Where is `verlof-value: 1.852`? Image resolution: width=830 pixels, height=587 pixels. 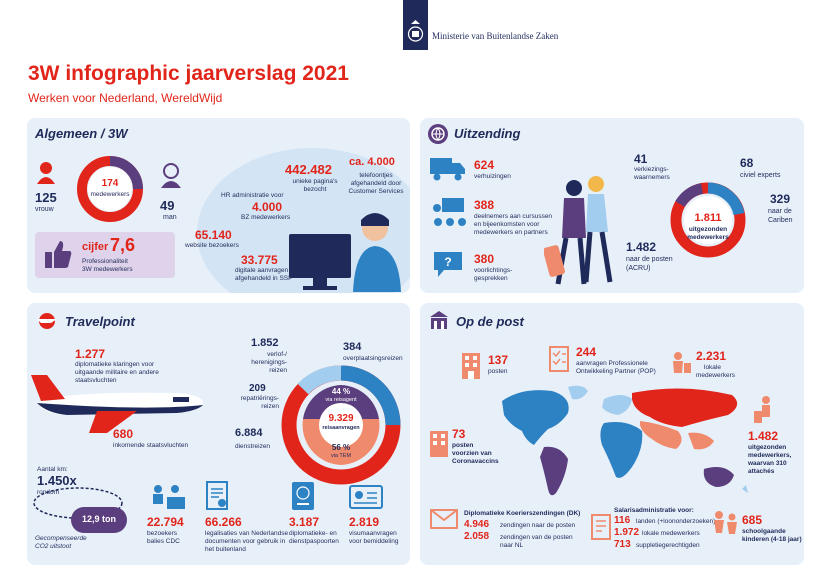 verlof-value: 1.852 is located at coordinates (265, 343).